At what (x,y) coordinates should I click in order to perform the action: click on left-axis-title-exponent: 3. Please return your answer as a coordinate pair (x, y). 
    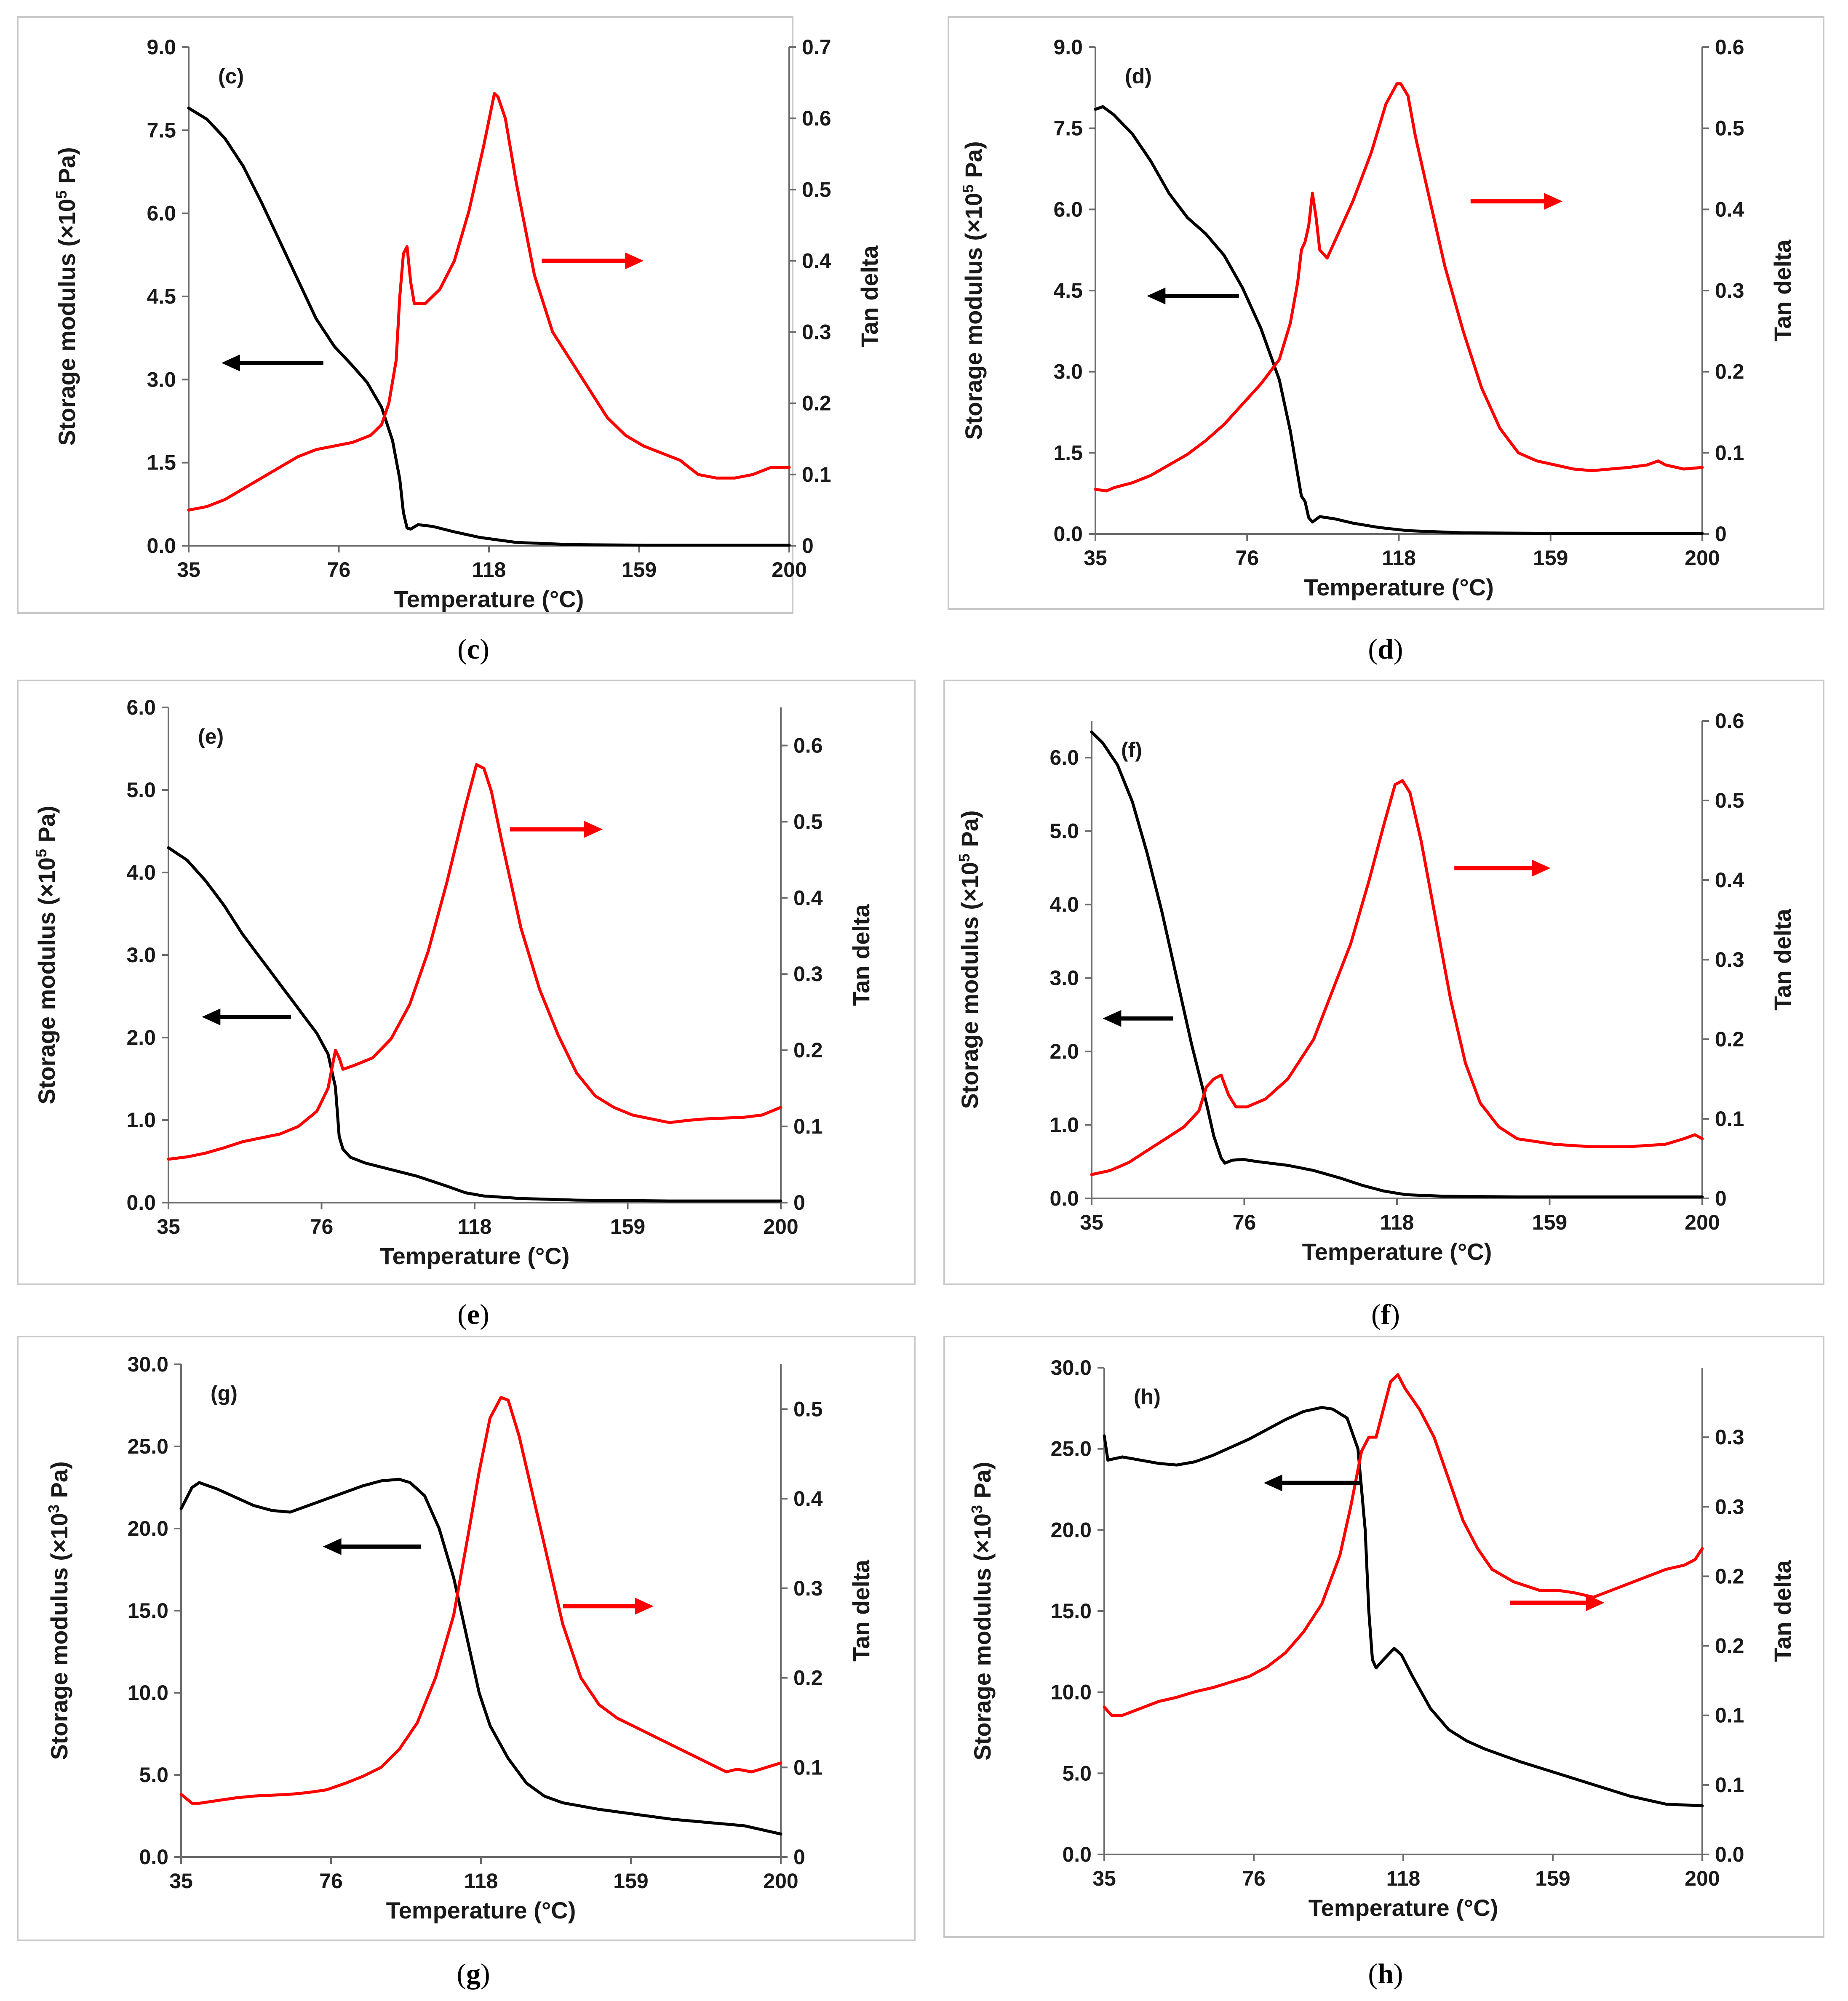
    Looking at the image, I should click on (53, 1509).